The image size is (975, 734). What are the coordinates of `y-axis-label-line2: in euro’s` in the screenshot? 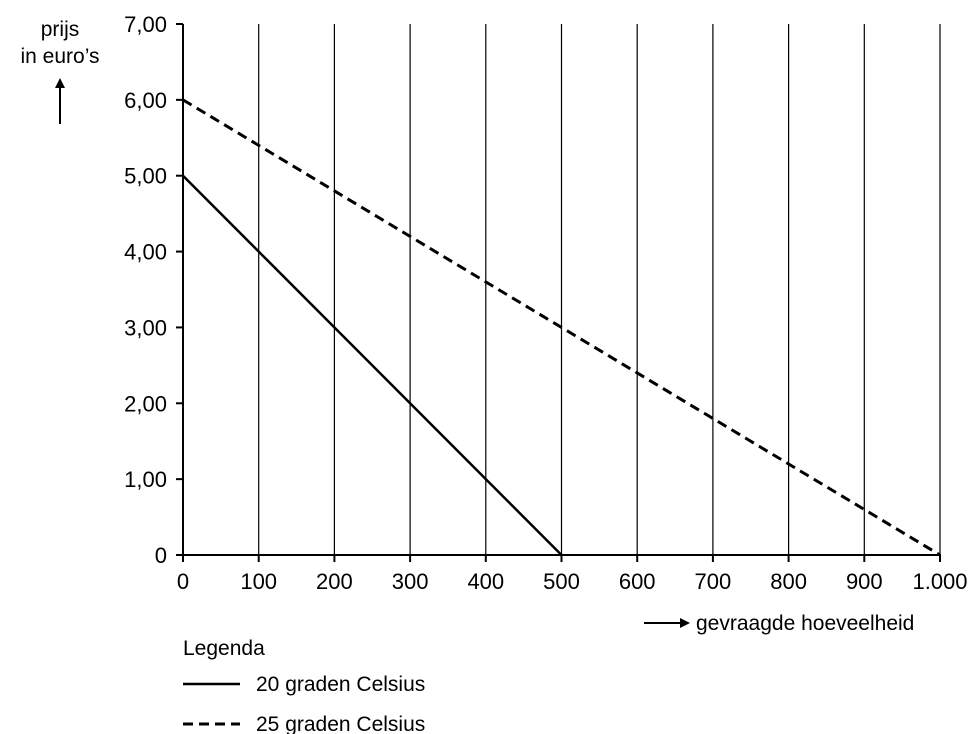 It's located at (60, 56).